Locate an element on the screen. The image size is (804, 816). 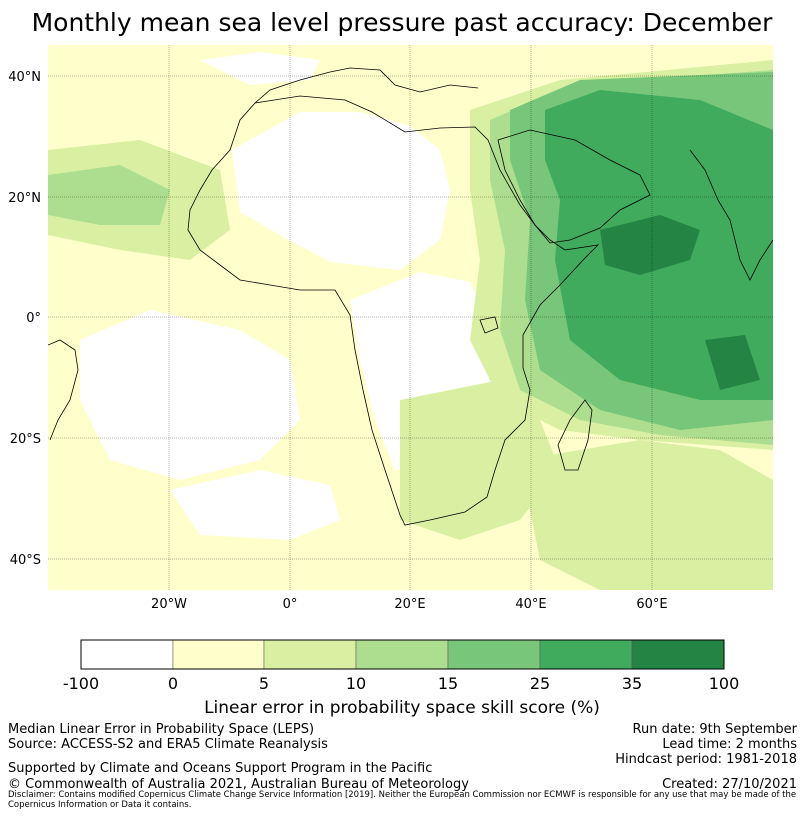
coastline-india is located at coordinates (731, 215).